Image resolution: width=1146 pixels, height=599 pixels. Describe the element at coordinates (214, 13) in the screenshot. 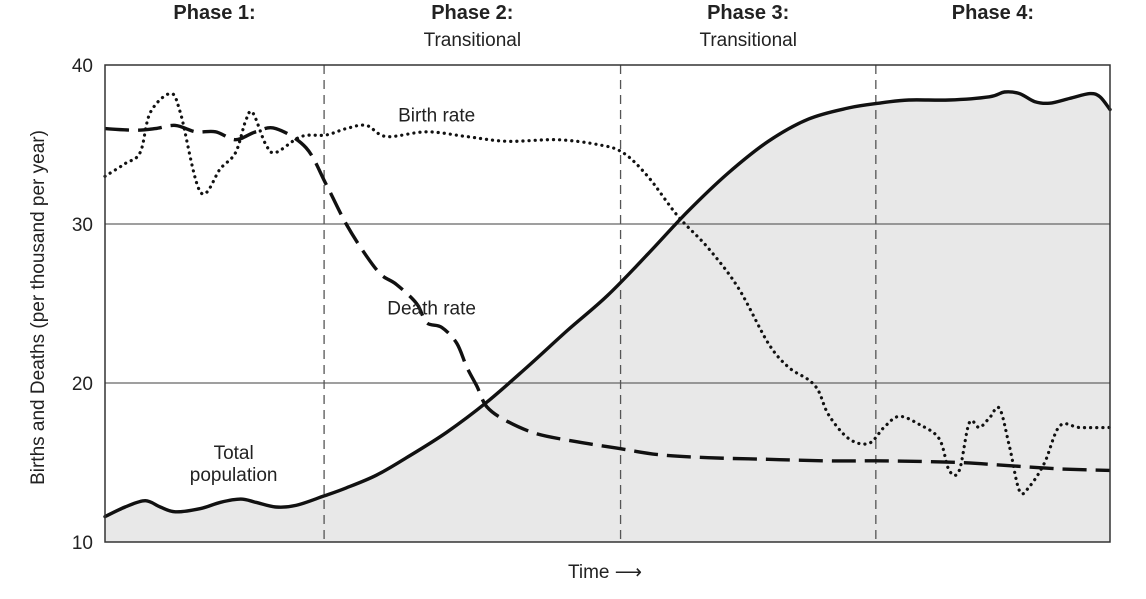

I see `phase-1-title: Phase 1:` at that location.